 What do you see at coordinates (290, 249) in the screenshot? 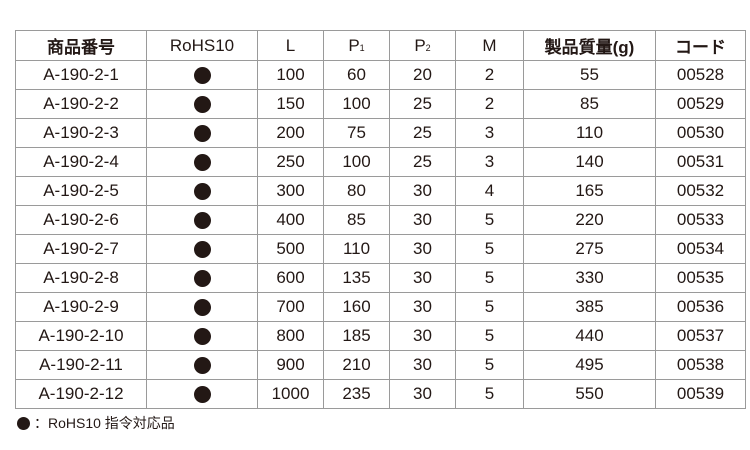
I see `table-cell: 500` at bounding box center [290, 249].